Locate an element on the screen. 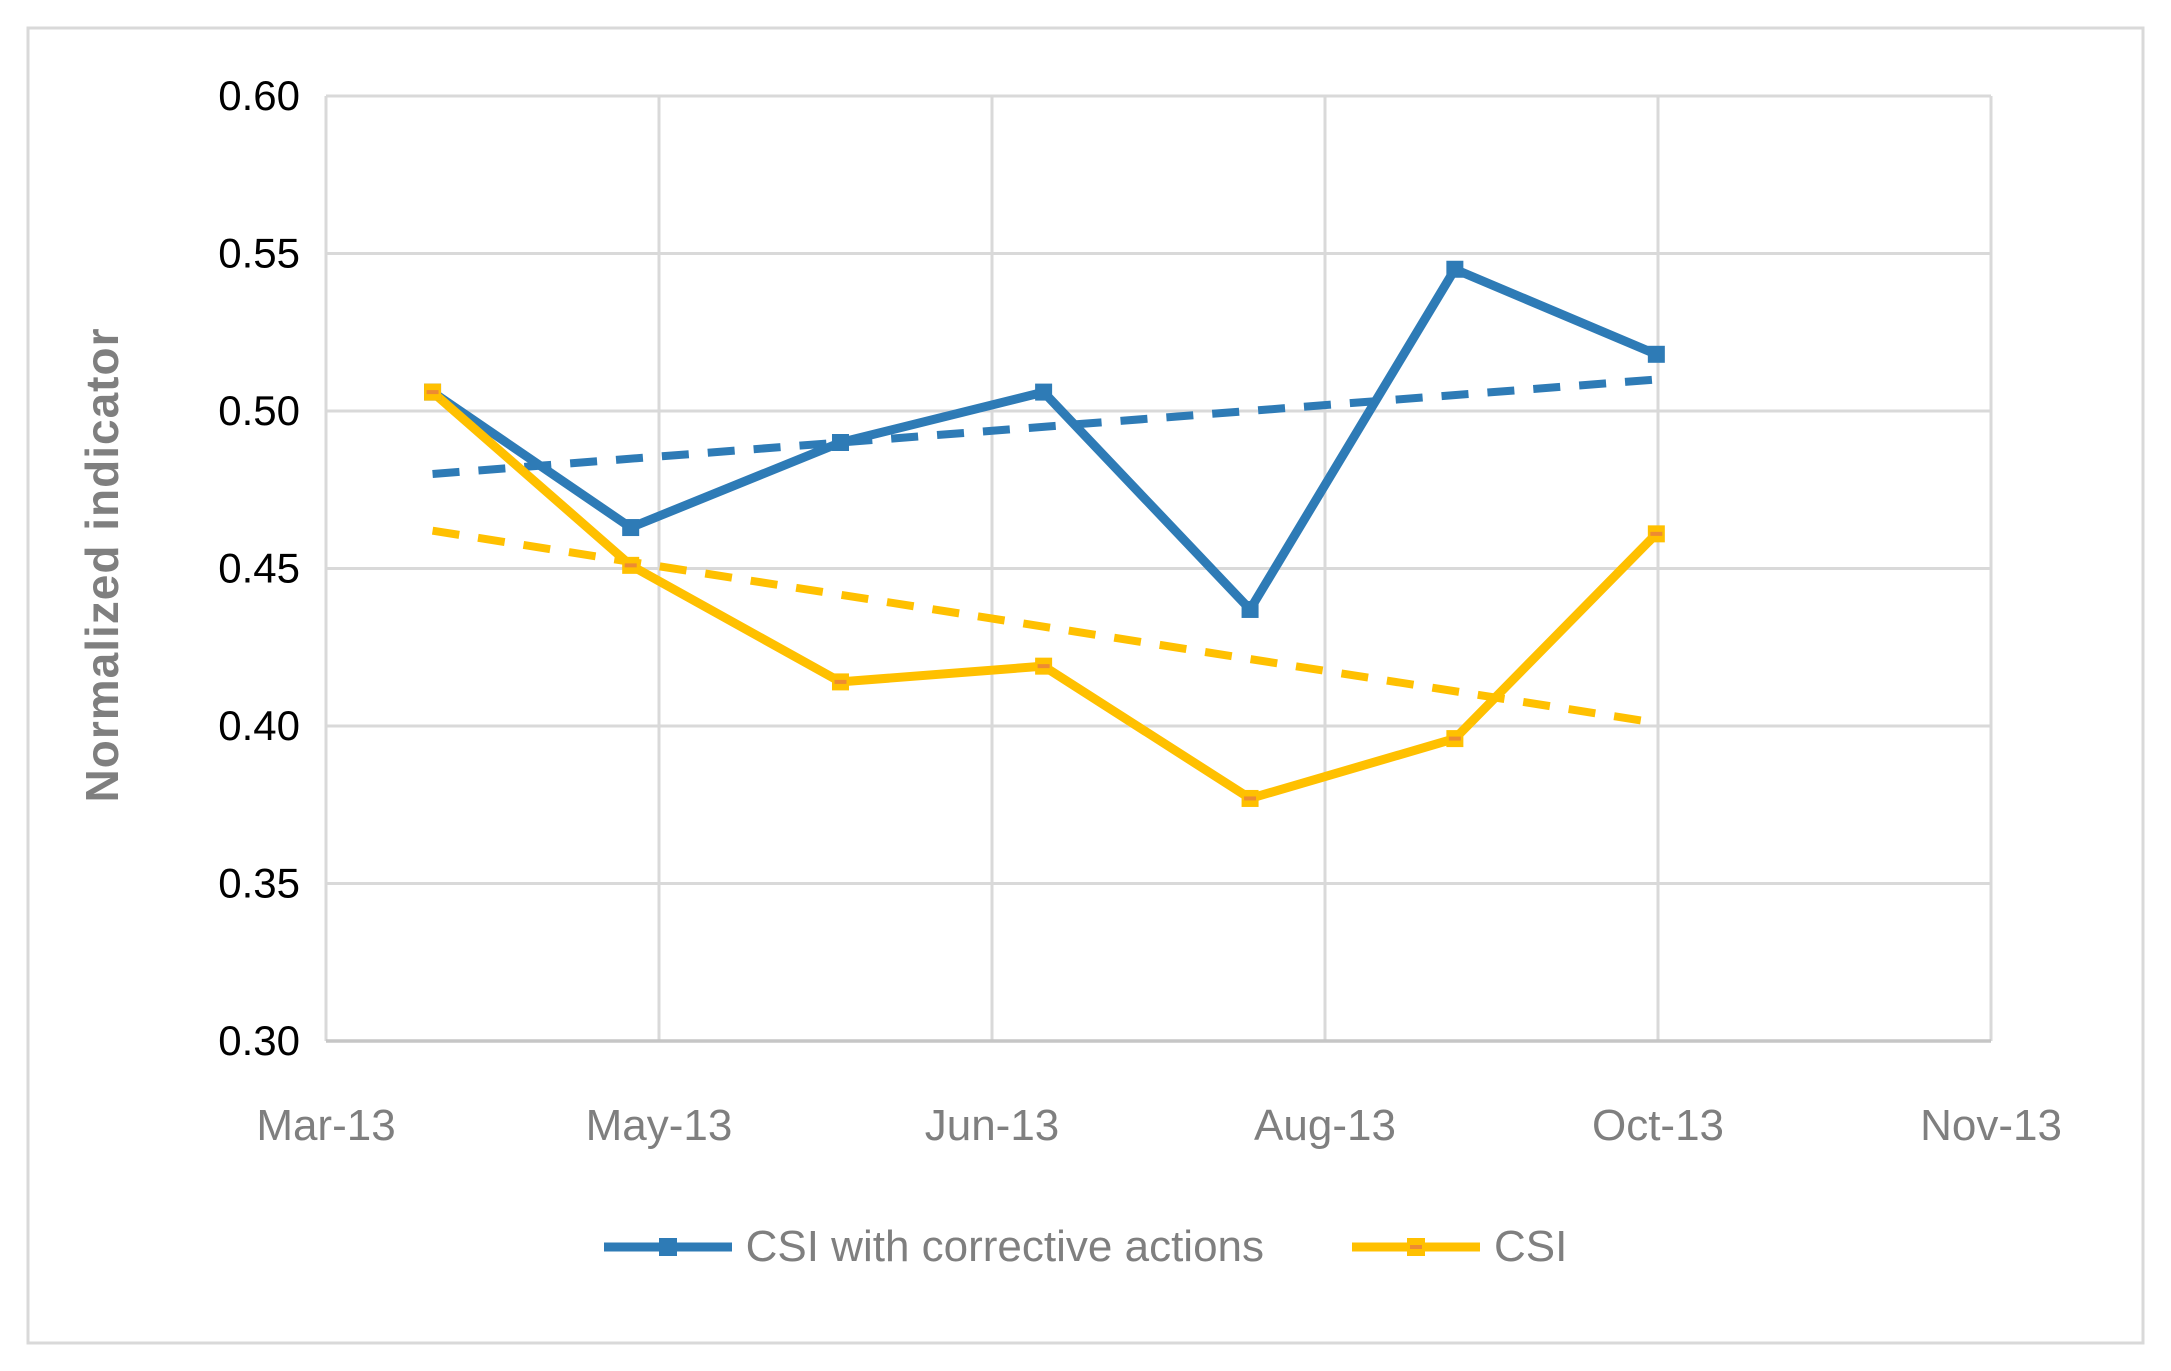 This screenshot has width=2171, height=1371. y-tick-label: 0.30 is located at coordinates (259, 1040).